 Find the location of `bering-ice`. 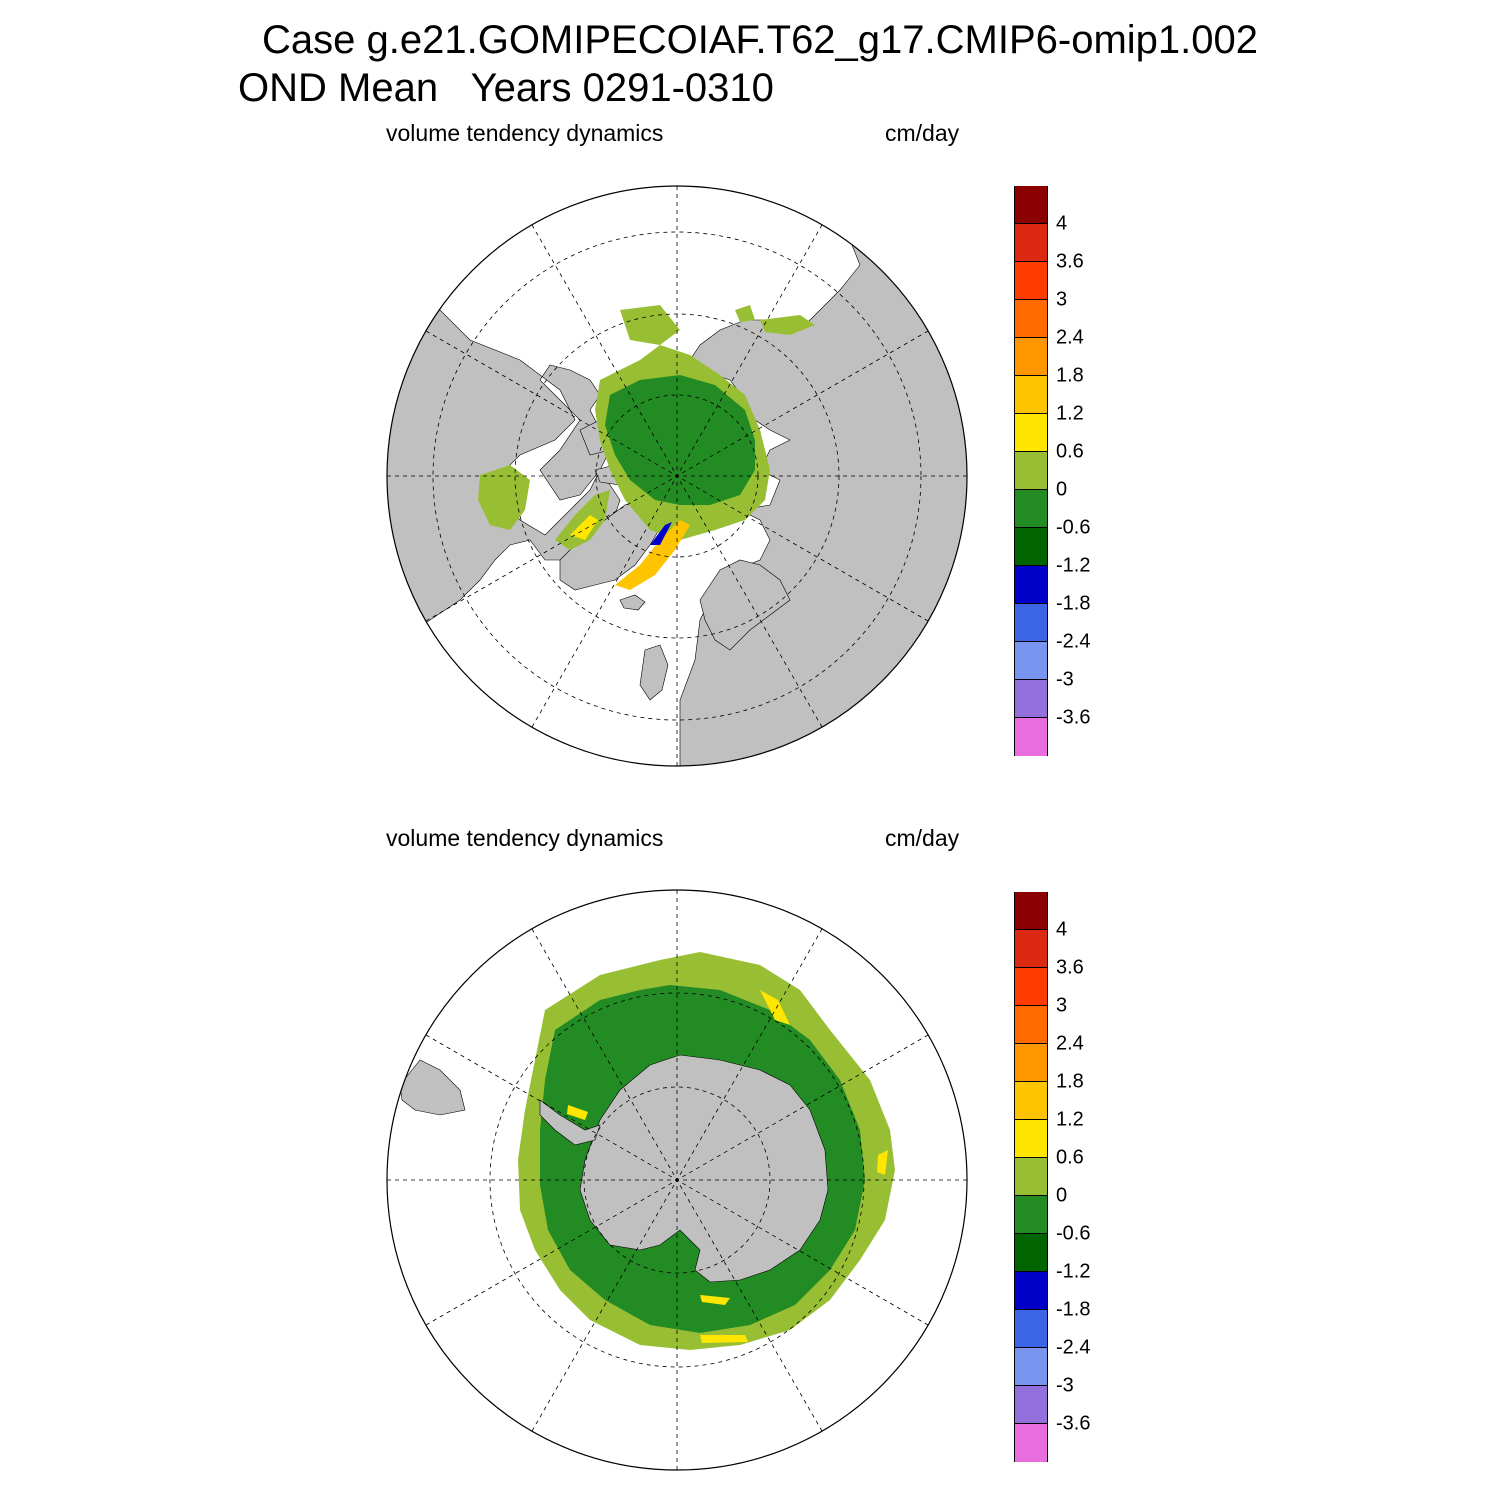

bering-ice is located at coordinates (650, 325).